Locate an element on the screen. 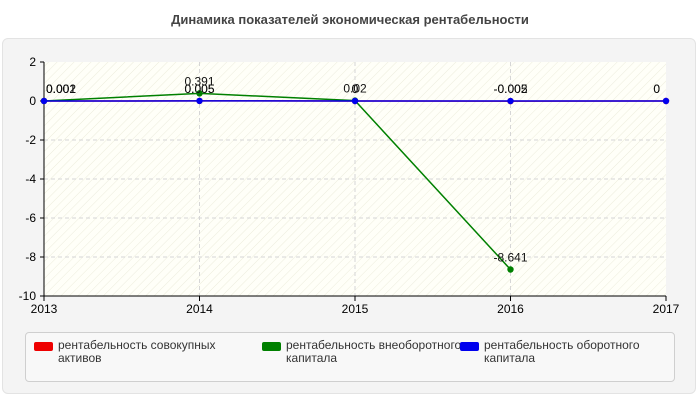  data-label-s0-p4: 0 is located at coordinates (656, 89).